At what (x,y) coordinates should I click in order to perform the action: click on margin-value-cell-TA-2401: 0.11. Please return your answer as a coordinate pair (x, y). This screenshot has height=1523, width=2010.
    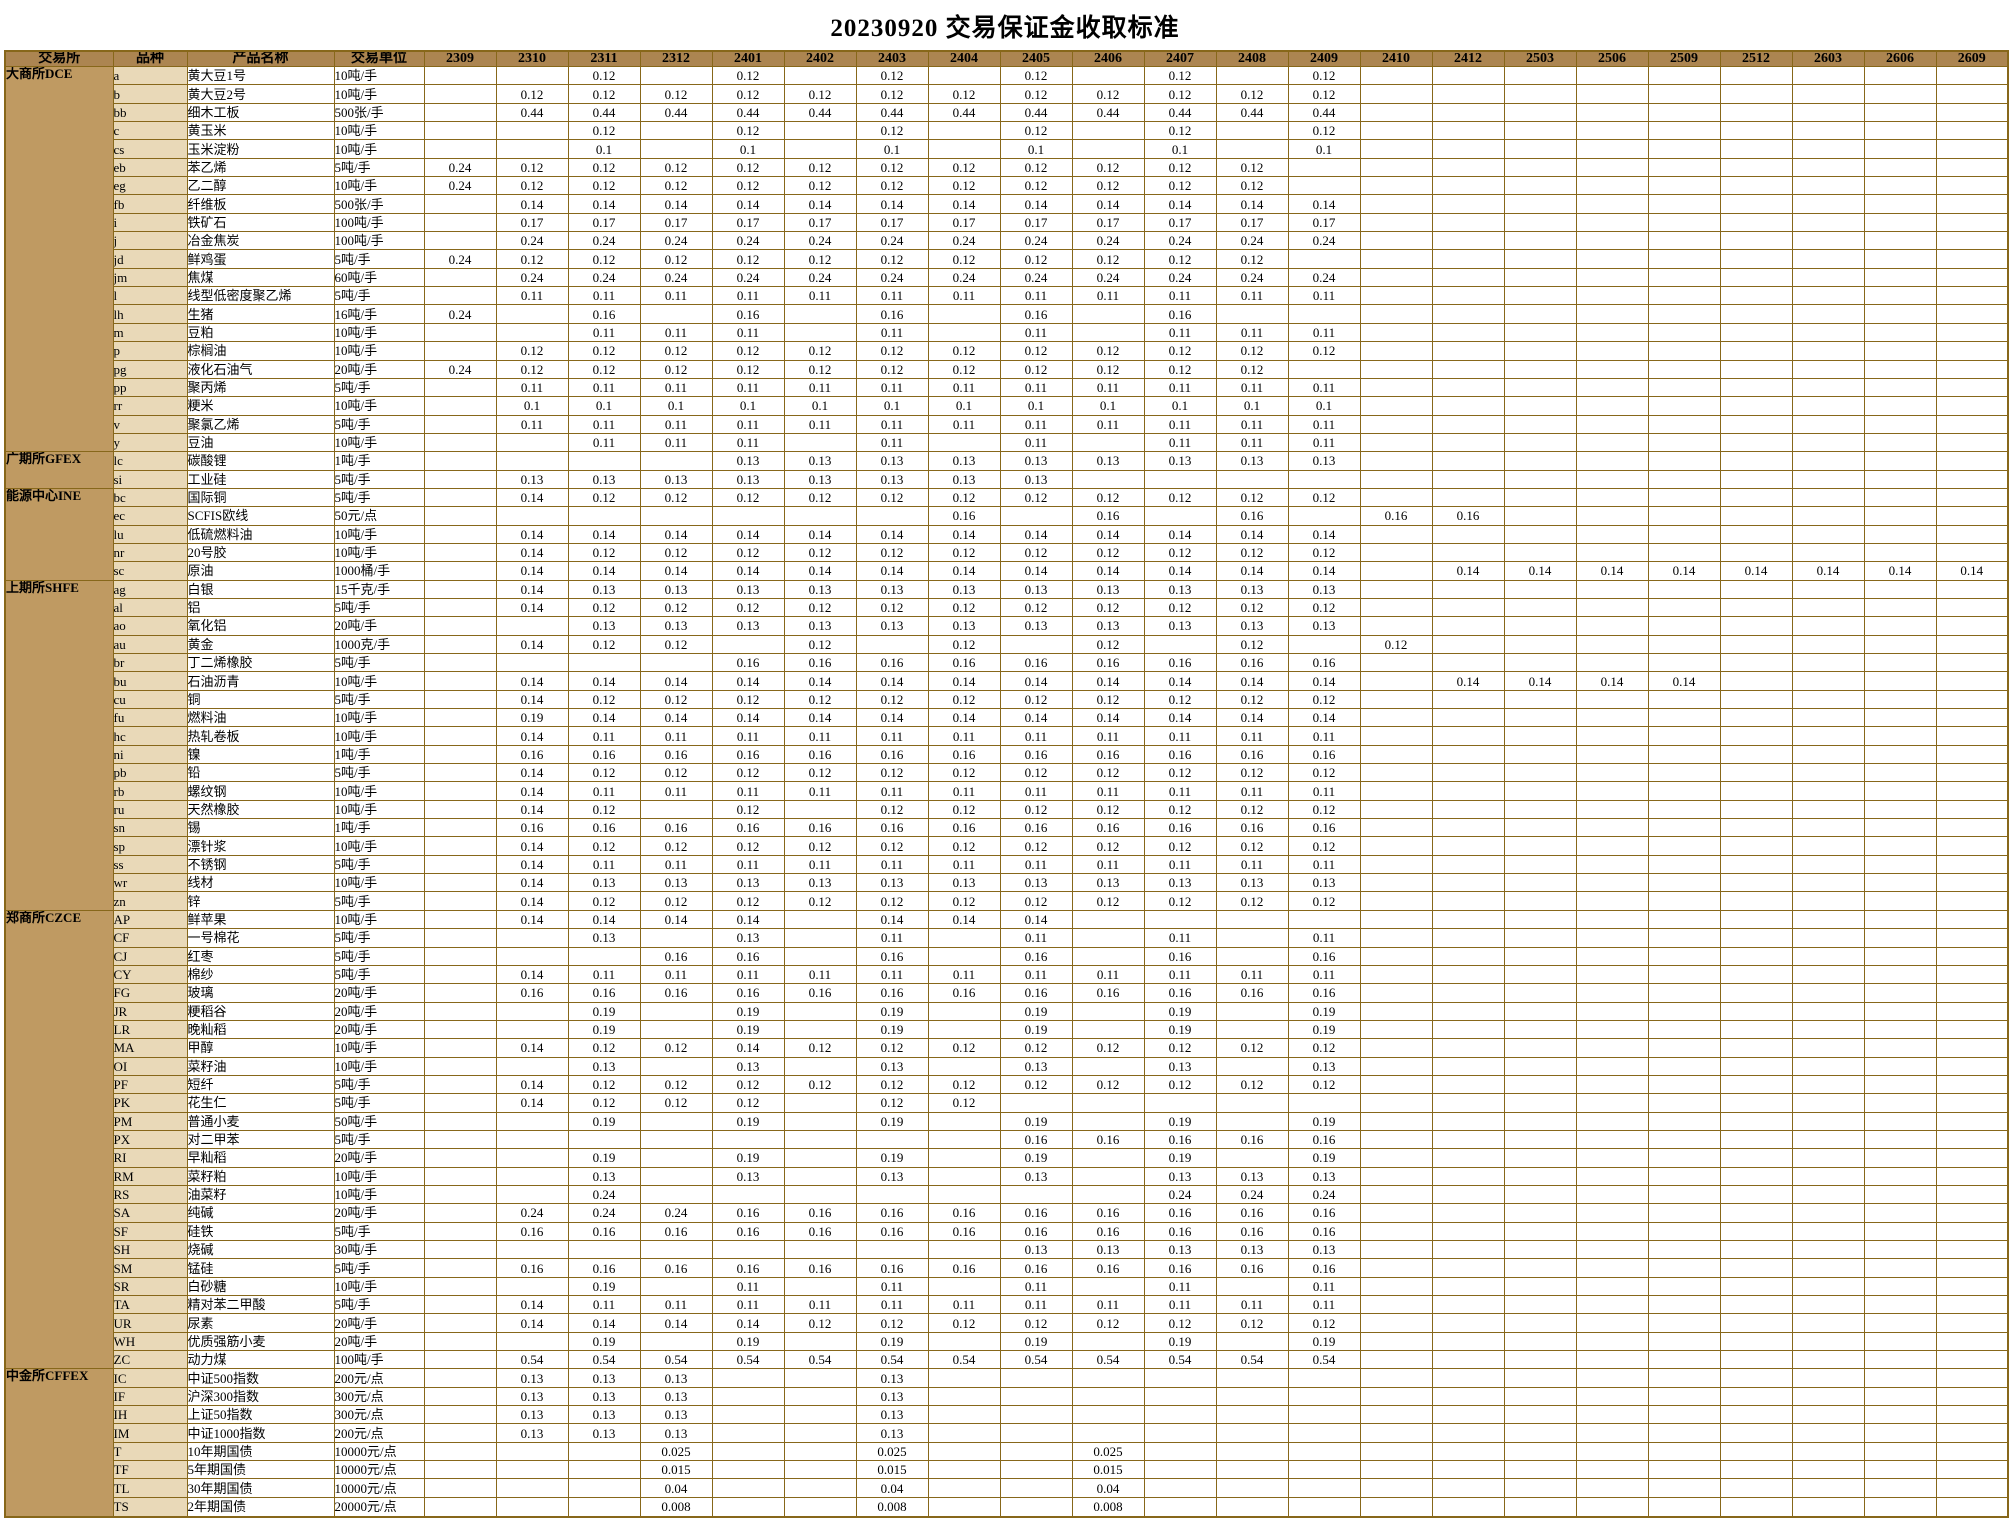
    Looking at the image, I should click on (748, 1305).